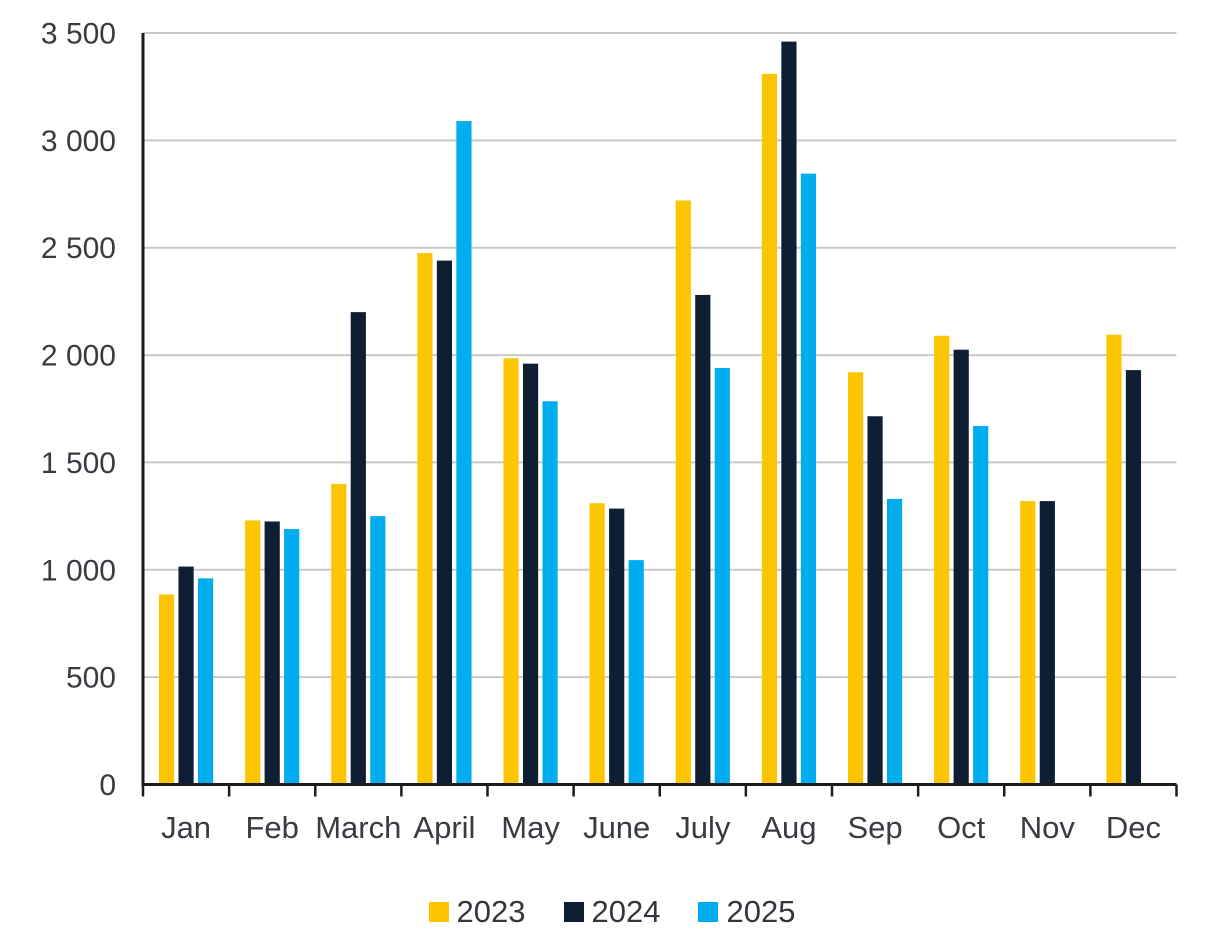  What do you see at coordinates (272, 653) in the screenshot?
I see `bar-2024-feb` at bounding box center [272, 653].